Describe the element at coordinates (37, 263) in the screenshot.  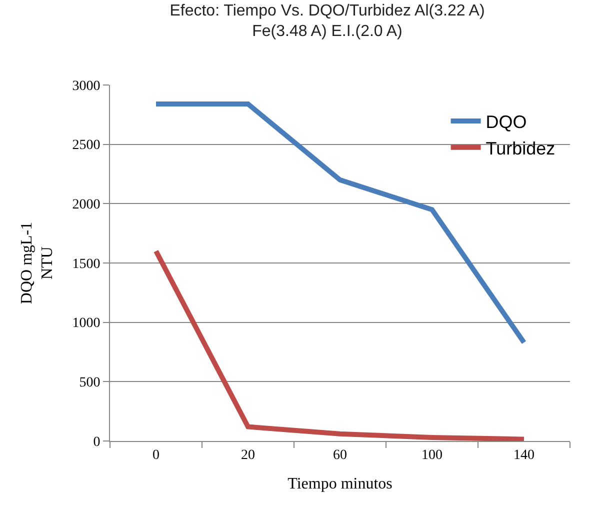
I see `y-axis-title: DQO mgL-1 NTU` at that location.